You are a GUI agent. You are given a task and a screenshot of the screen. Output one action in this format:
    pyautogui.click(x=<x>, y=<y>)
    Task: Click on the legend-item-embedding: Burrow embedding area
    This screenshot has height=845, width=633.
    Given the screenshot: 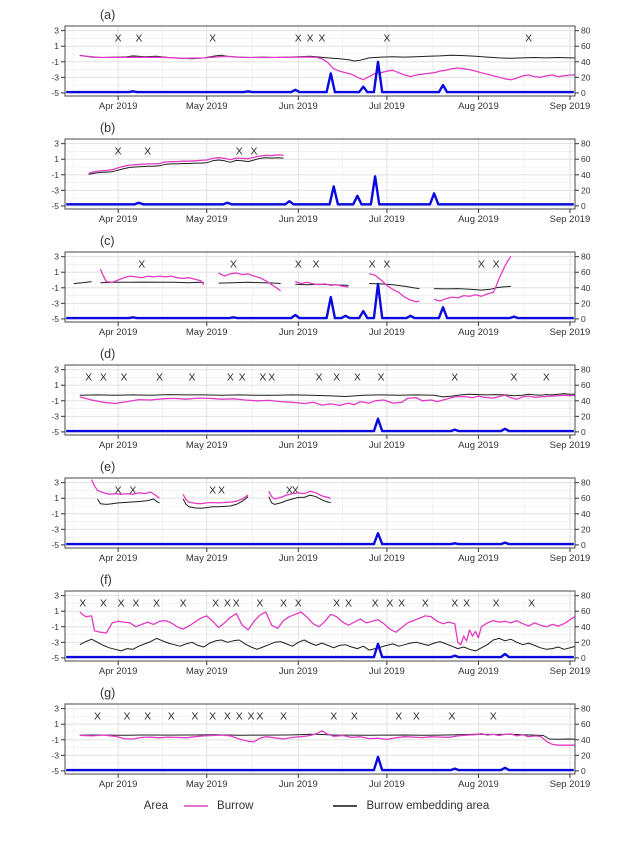 What is the action you would take?
    pyautogui.click(x=411, y=806)
    